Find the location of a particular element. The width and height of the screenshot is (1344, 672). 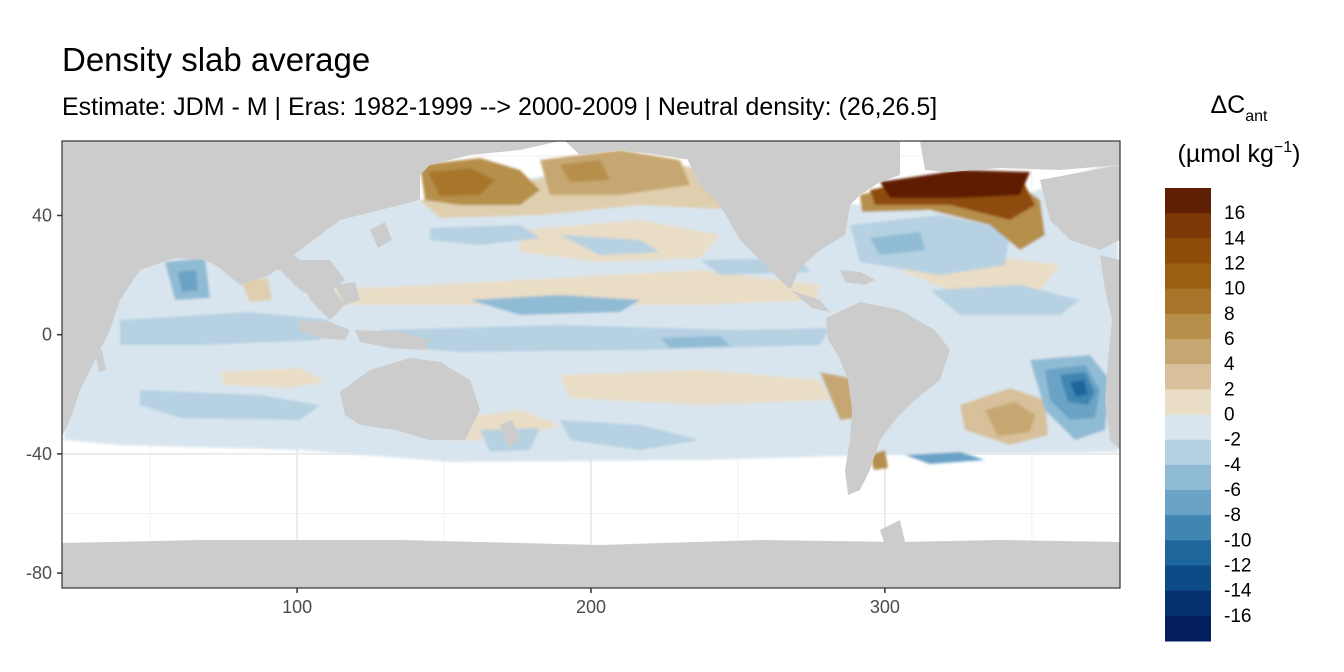

land-europe is located at coordinates (1080, 207).